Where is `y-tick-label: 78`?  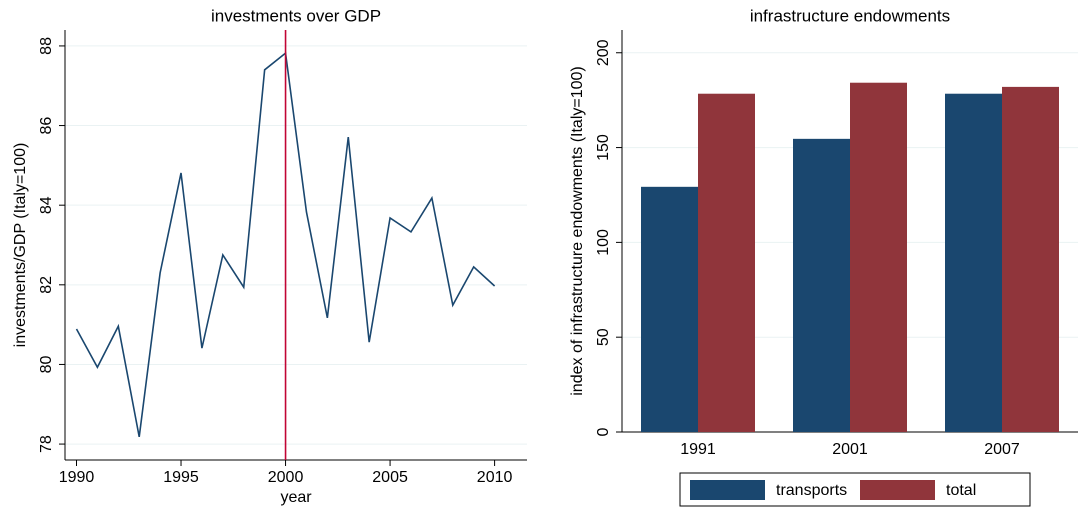 y-tick-label: 78 is located at coordinates (46, 444).